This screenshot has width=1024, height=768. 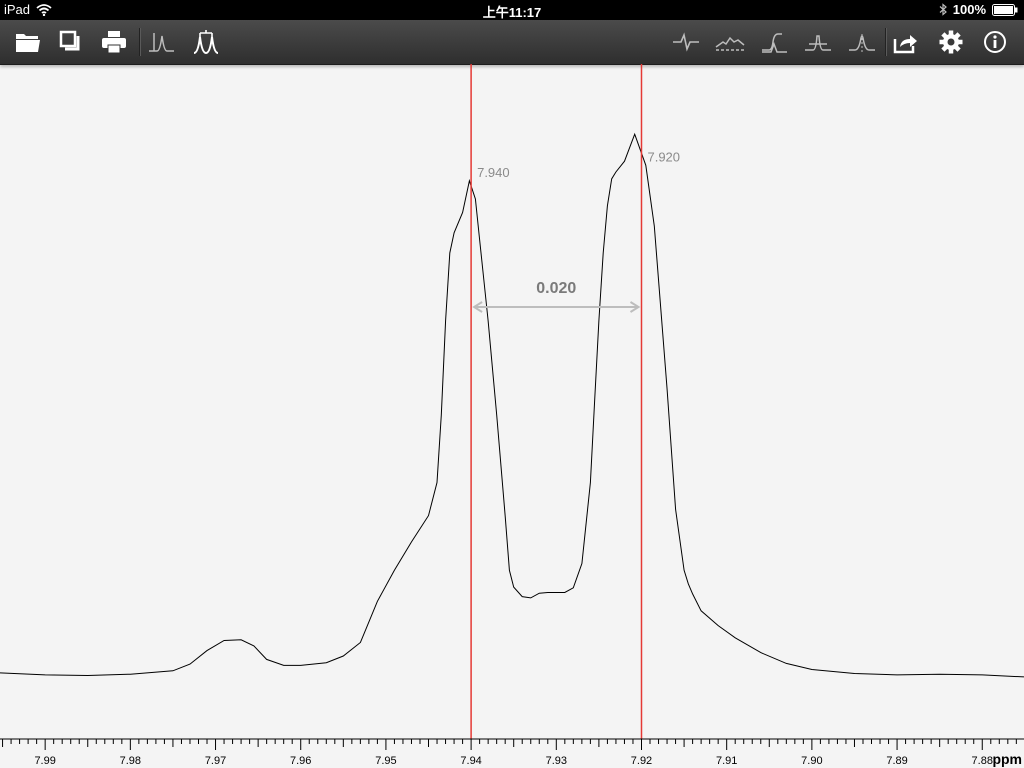 I want to click on baseline-icon, so click(x=730, y=43).